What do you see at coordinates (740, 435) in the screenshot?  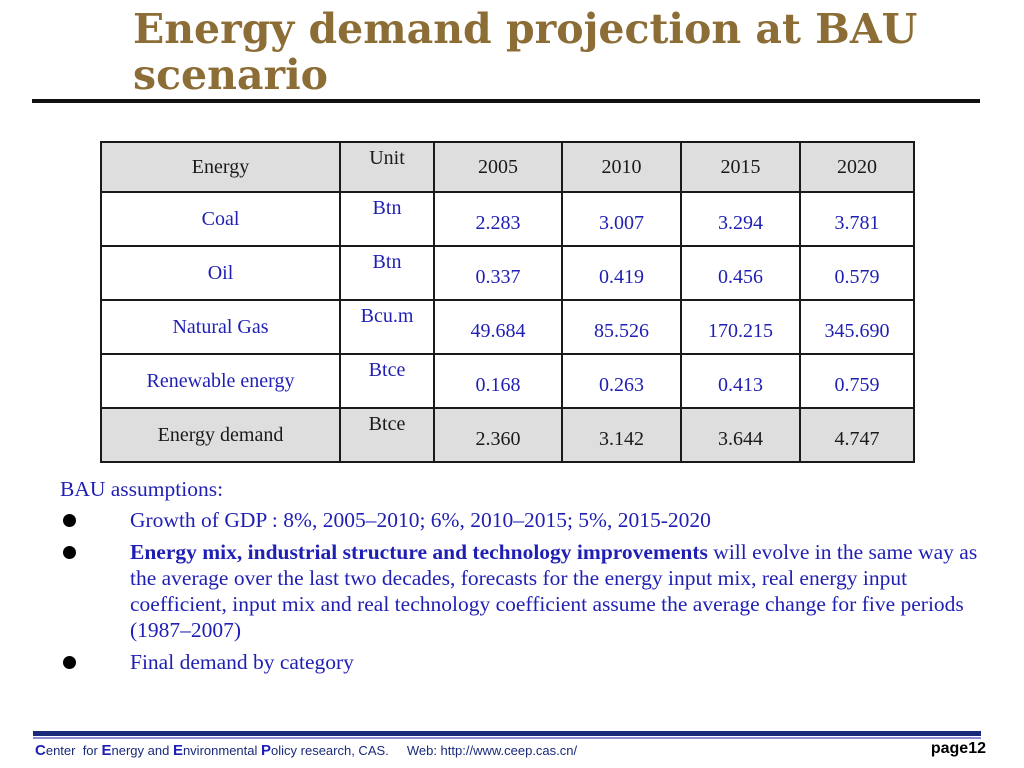 I see `value-cell: 3.644` at bounding box center [740, 435].